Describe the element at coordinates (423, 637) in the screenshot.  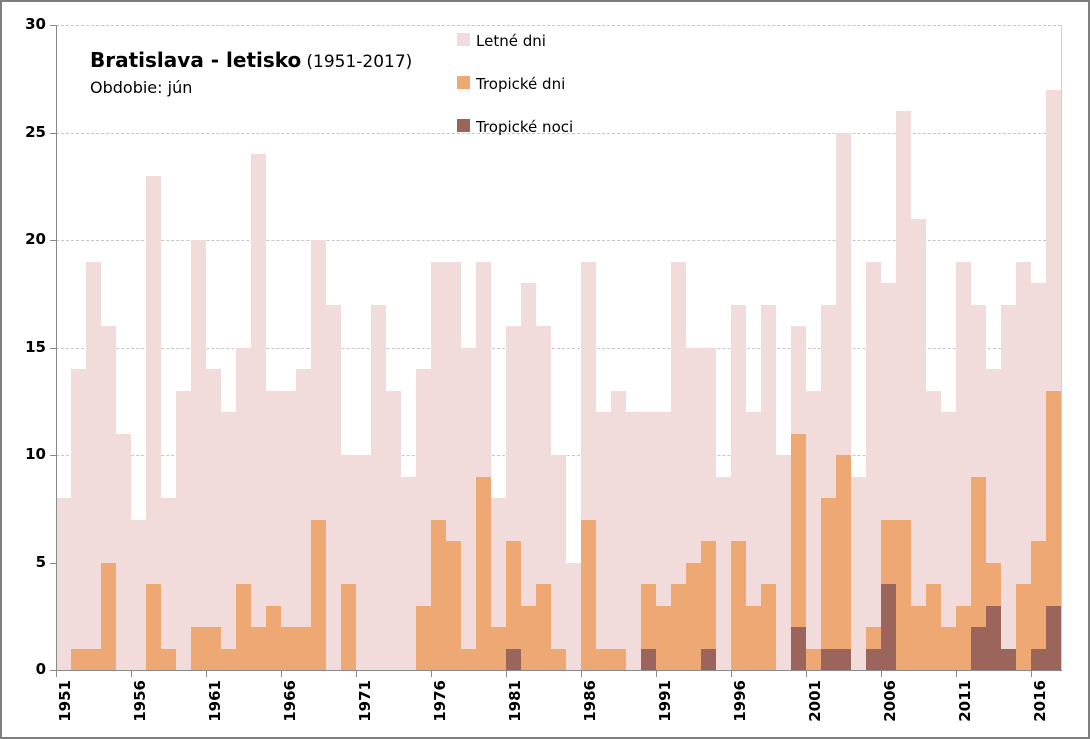
I see `bar-tropick-dni-1975` at that location.